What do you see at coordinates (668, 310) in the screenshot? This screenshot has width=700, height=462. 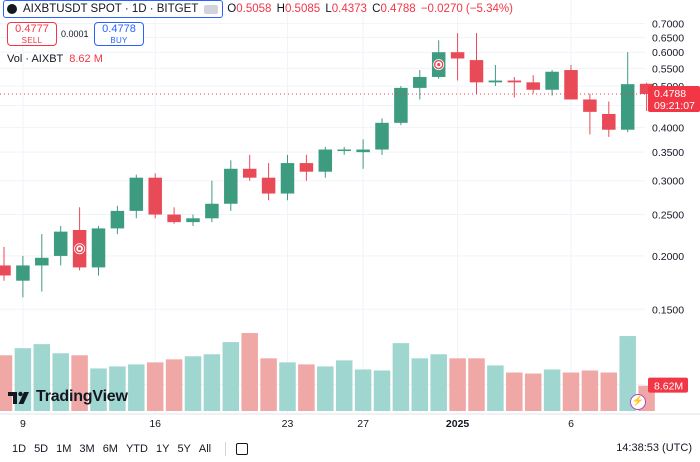 I see `price-tick-label: 0.1500` at bounding box center [668, 310].